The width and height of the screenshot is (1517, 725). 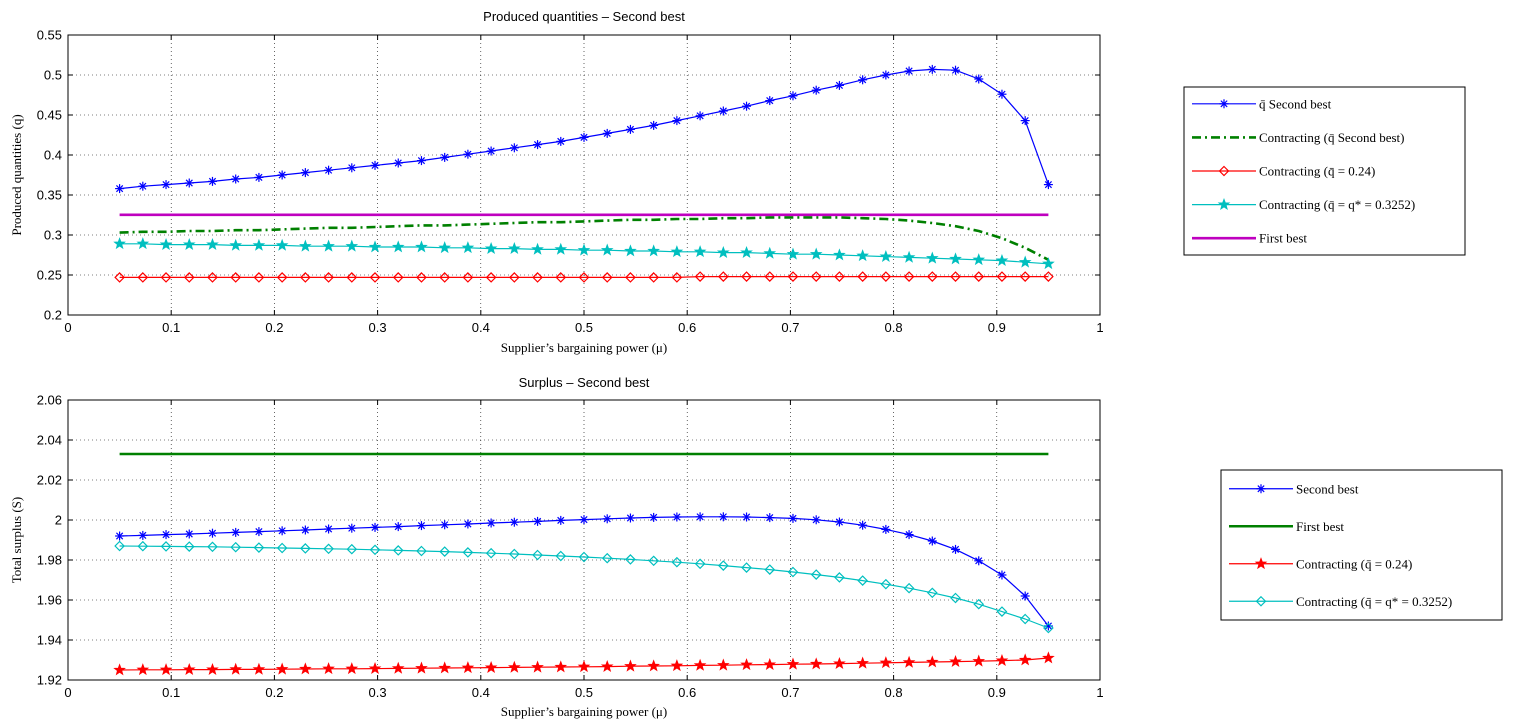 What do you see at coordinates (49, 640) in the screenshot?
I see `y-tick-label: 1.94` at bounding box center [49, 640].